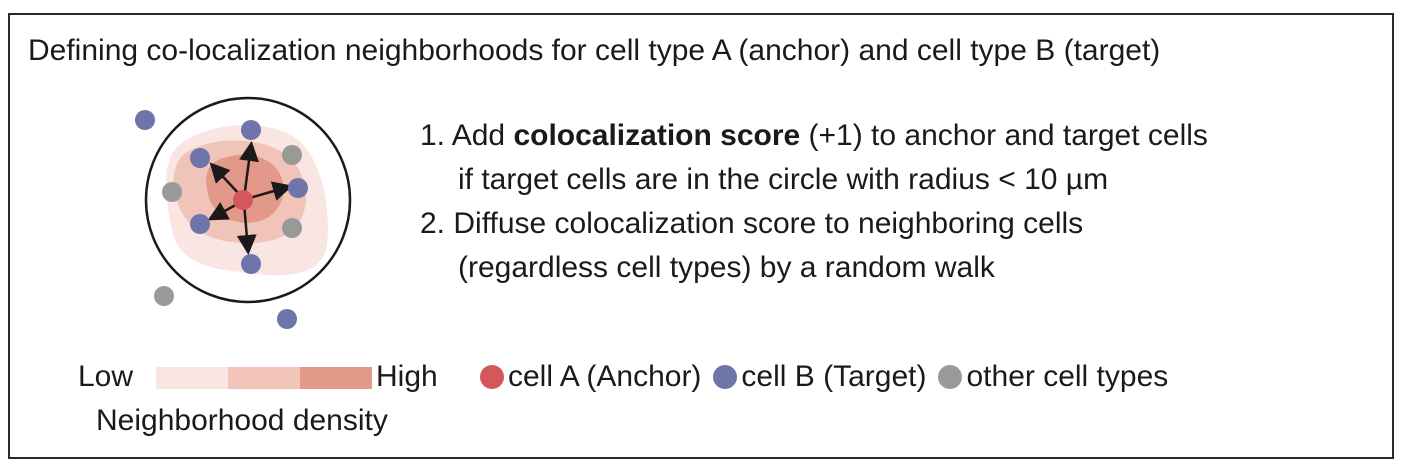  Describe the element at coordinates (243, 200) in the screenshot. I see `cell-a-anchor` at that location.